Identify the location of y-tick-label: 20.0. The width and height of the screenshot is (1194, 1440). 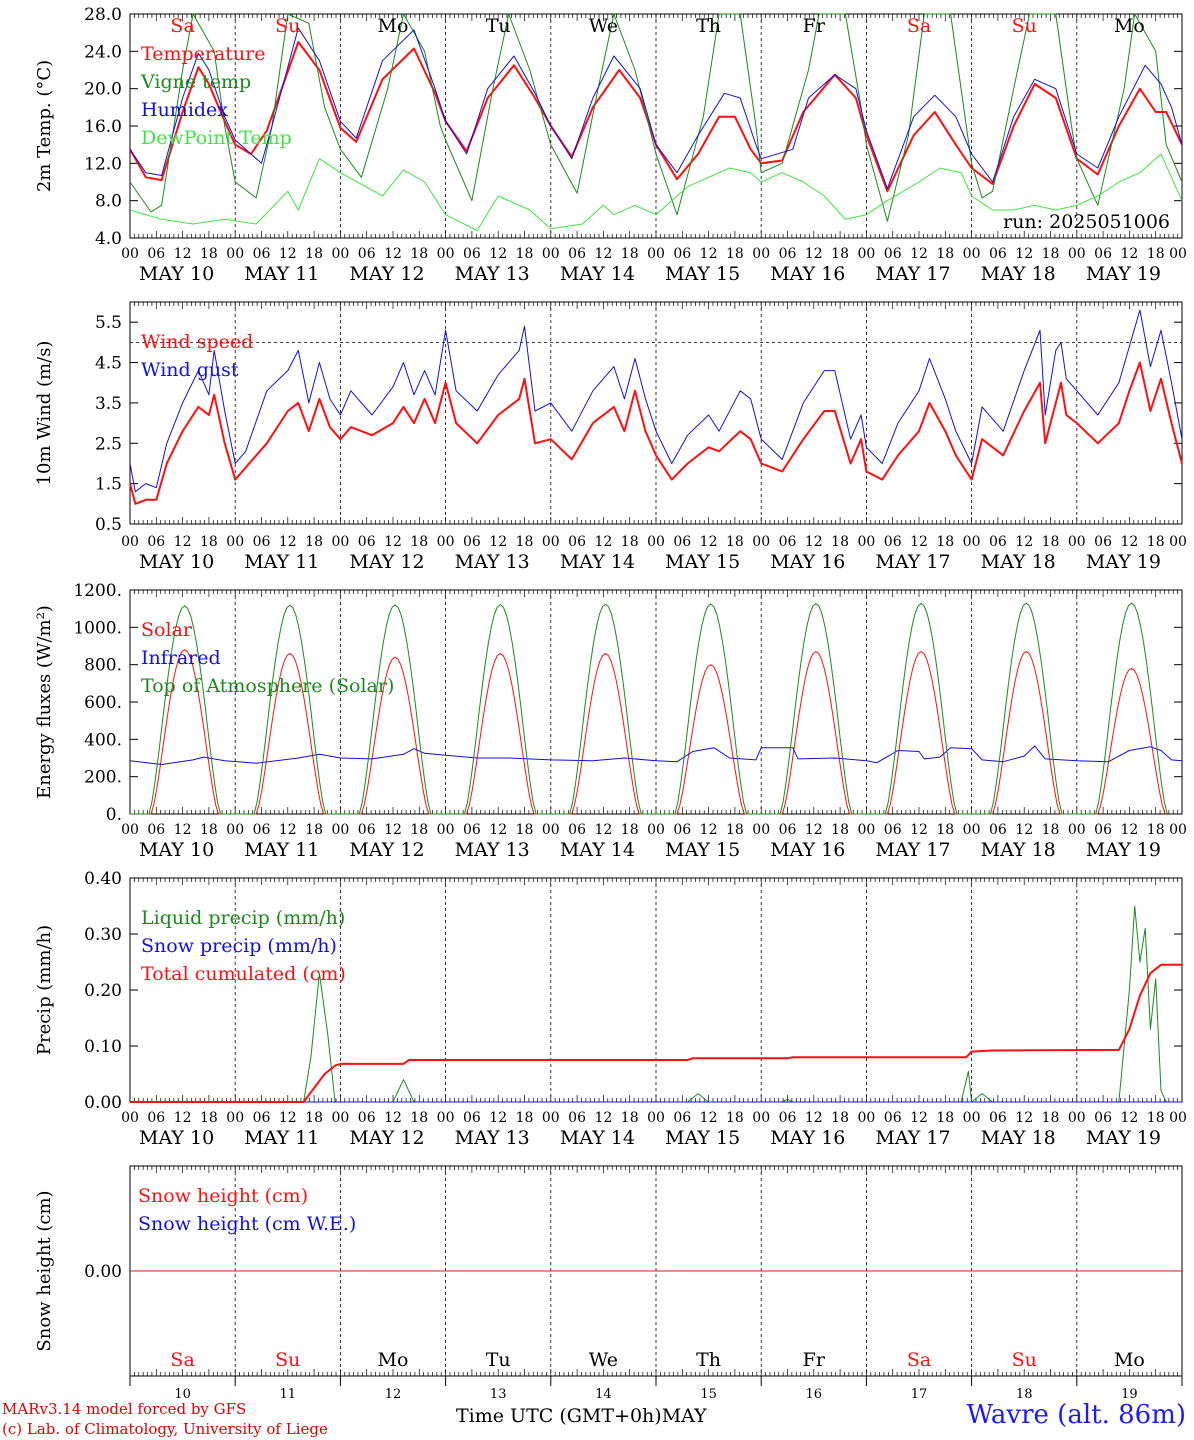
(103, 90).